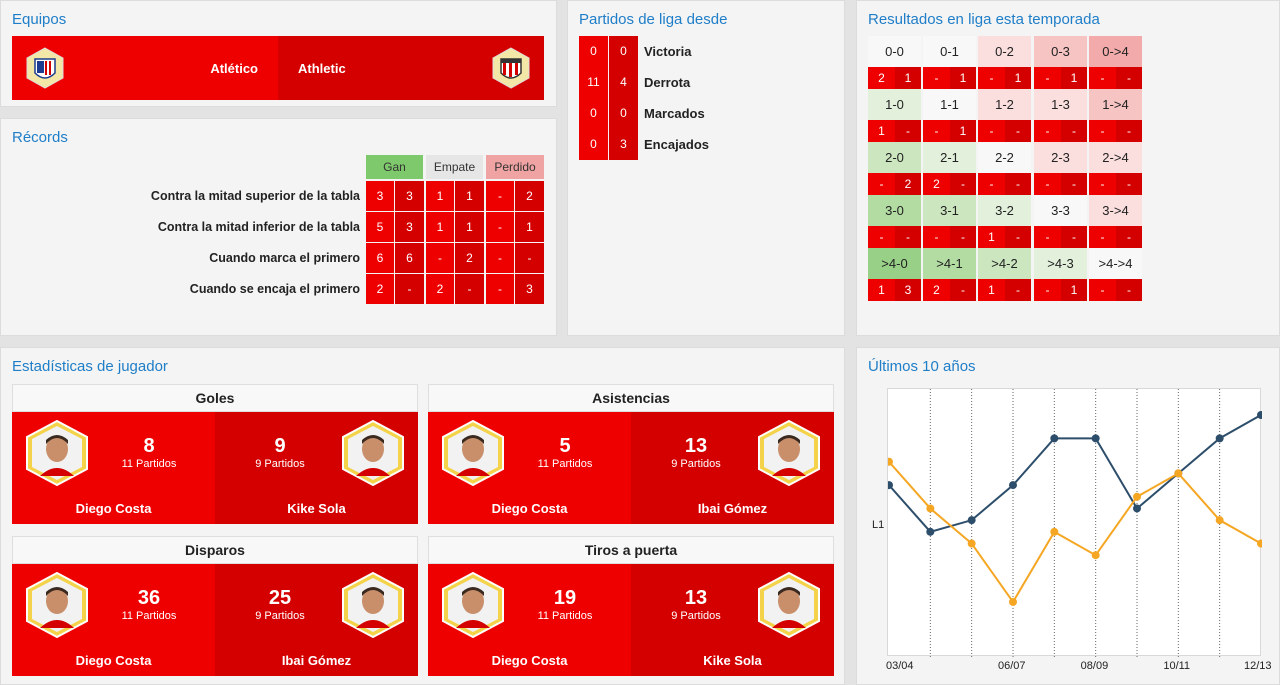 This screenshot has width=1280, height=685. I want to click on player-name: Diego Costa, so click(113, 508).